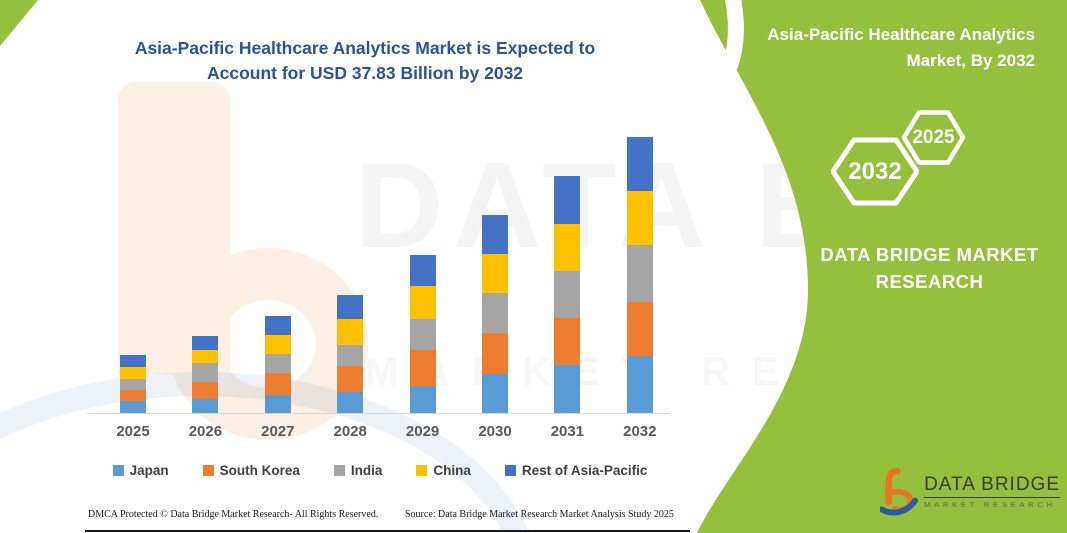 This screenshot has width=1067, height=533. What do you see at coordinates (205, 343) in the screenshot?
I see `bar-2026-segment-rest-of-asia-pacific` at bounding box center [205, 343].